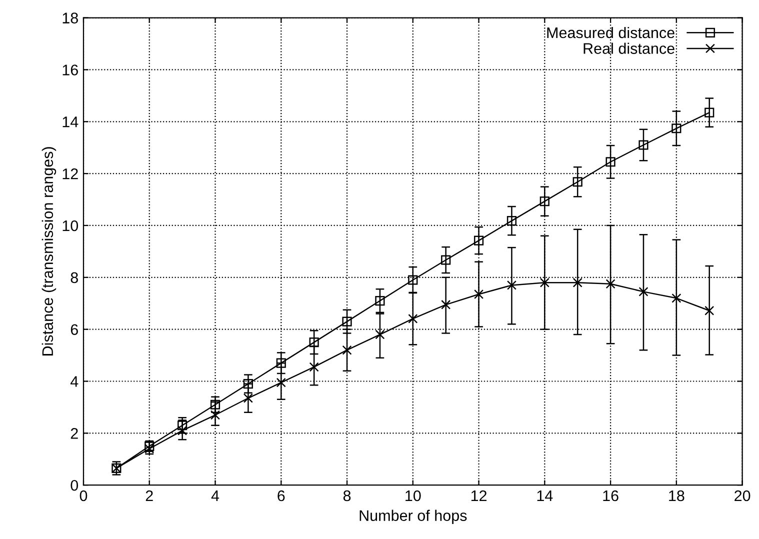 This screenshot has height=539, width=759. I want to click on legend-label: Real distance, so click(629, 48).